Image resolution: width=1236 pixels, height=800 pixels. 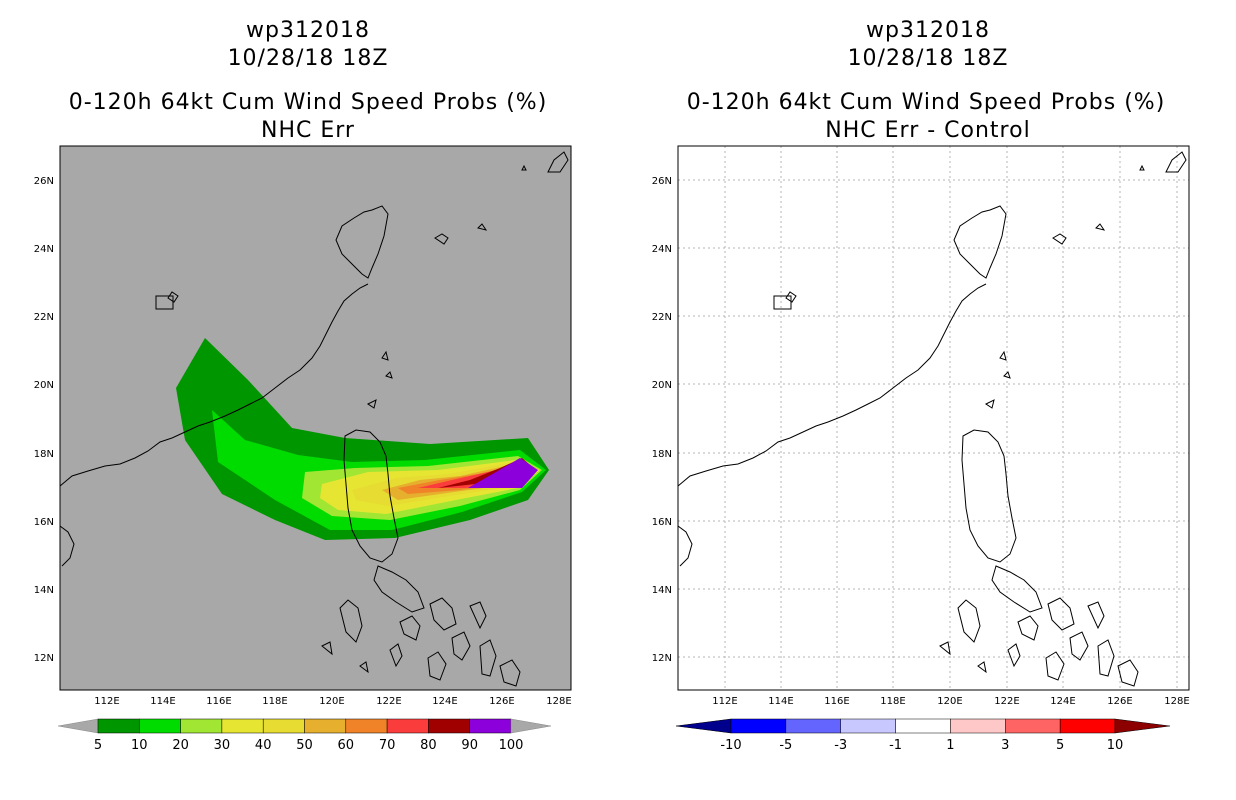 I want to click on left-lat-label-16N: 16N, so click(x=44, y=522).